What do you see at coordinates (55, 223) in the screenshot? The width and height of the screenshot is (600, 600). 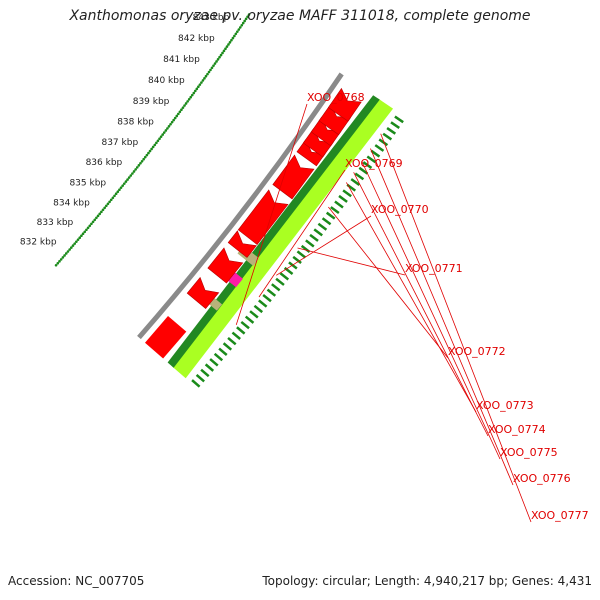 I see `scale-label: 833 kbp` at bounding box center [55, 223].